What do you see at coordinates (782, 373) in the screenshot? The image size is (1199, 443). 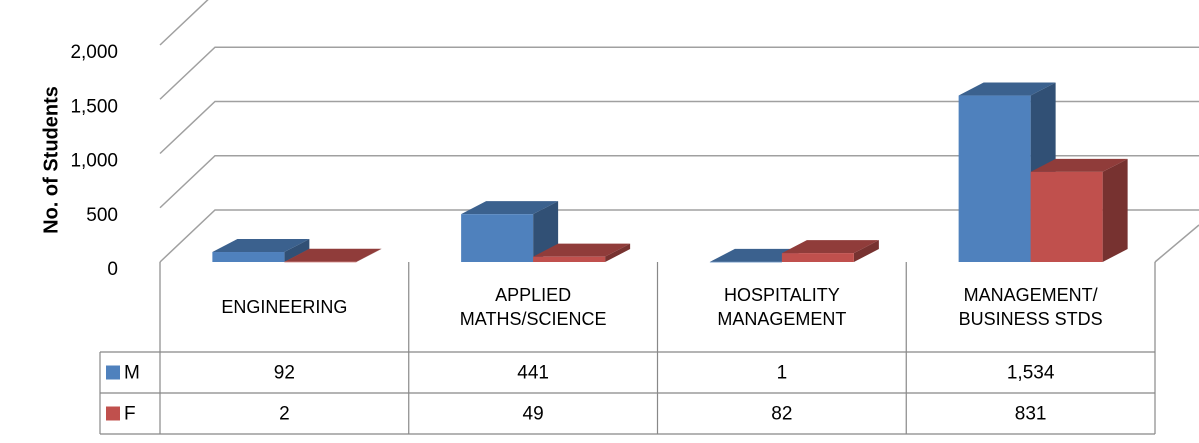 I see `table-value: 1` at bounding box center [782, 373].